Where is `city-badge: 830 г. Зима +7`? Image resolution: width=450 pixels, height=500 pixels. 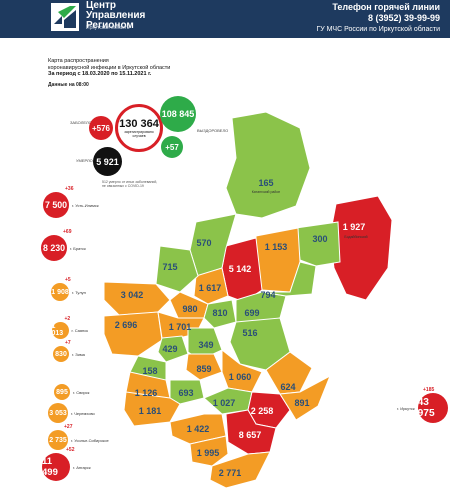 city-badge: 830 г. Зима +7 is located at coordinates (69, 351).